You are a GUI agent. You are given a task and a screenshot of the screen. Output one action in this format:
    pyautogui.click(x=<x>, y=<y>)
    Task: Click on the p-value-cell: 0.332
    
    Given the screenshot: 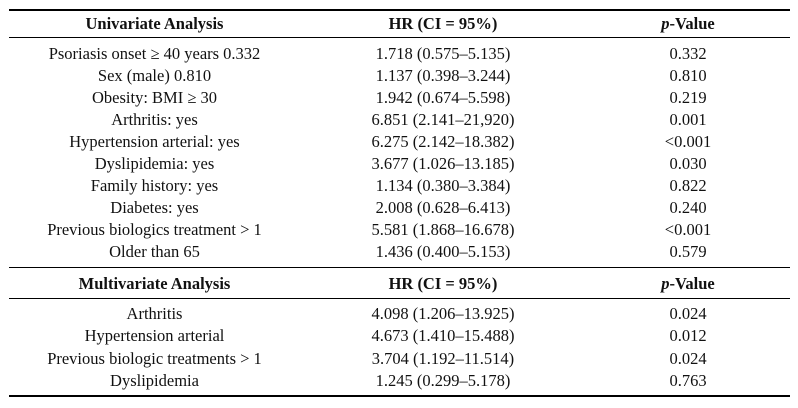 What is the action you would take?
    pyautogui.click(x=688, y=53)
    